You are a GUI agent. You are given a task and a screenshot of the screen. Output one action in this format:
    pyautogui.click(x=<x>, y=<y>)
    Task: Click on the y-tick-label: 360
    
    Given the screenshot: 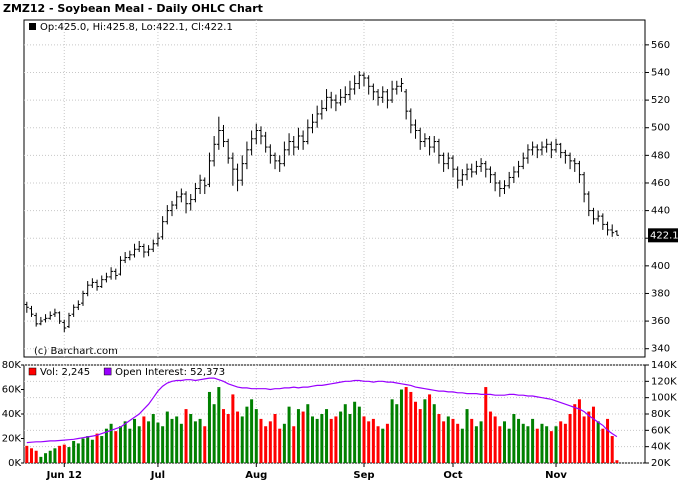 What is the action you would take?
    pyautogui.click(x=660, y=321)
    